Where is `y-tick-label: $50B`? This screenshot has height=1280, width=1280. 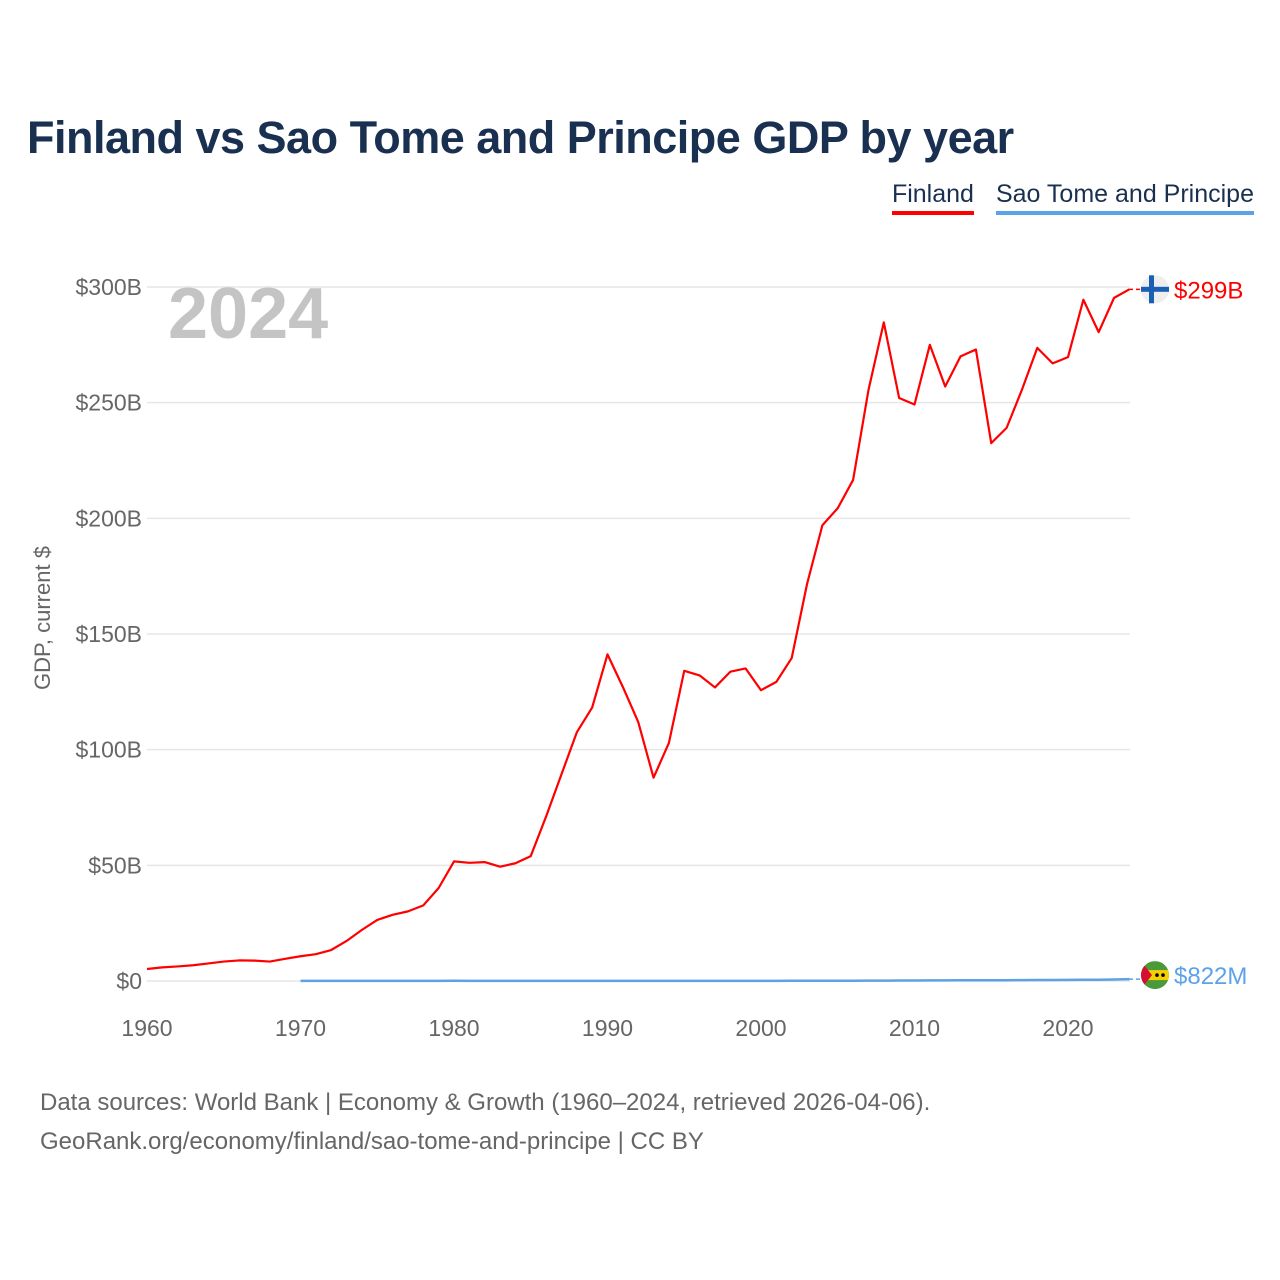 y-tick-label: $50B is located at coordinates (115, 865).